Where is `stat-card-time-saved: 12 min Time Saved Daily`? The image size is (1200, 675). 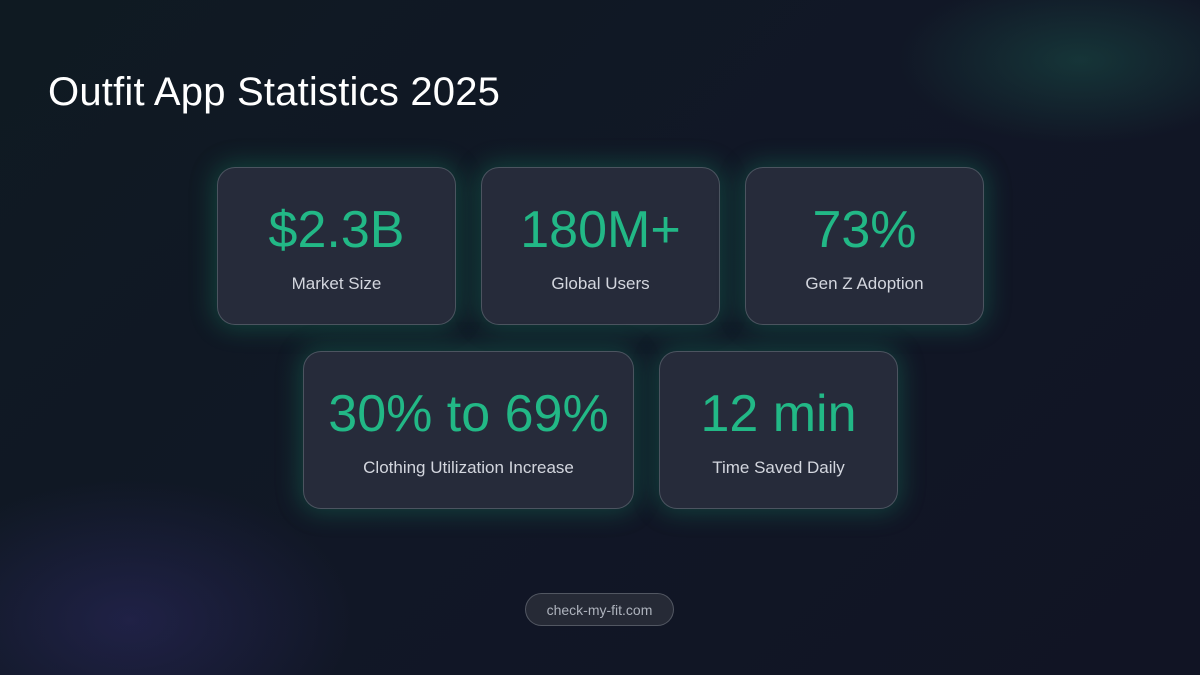
stat-card-time-saved: 12 min Time Saved Daily is located at coordinates (778, 430).